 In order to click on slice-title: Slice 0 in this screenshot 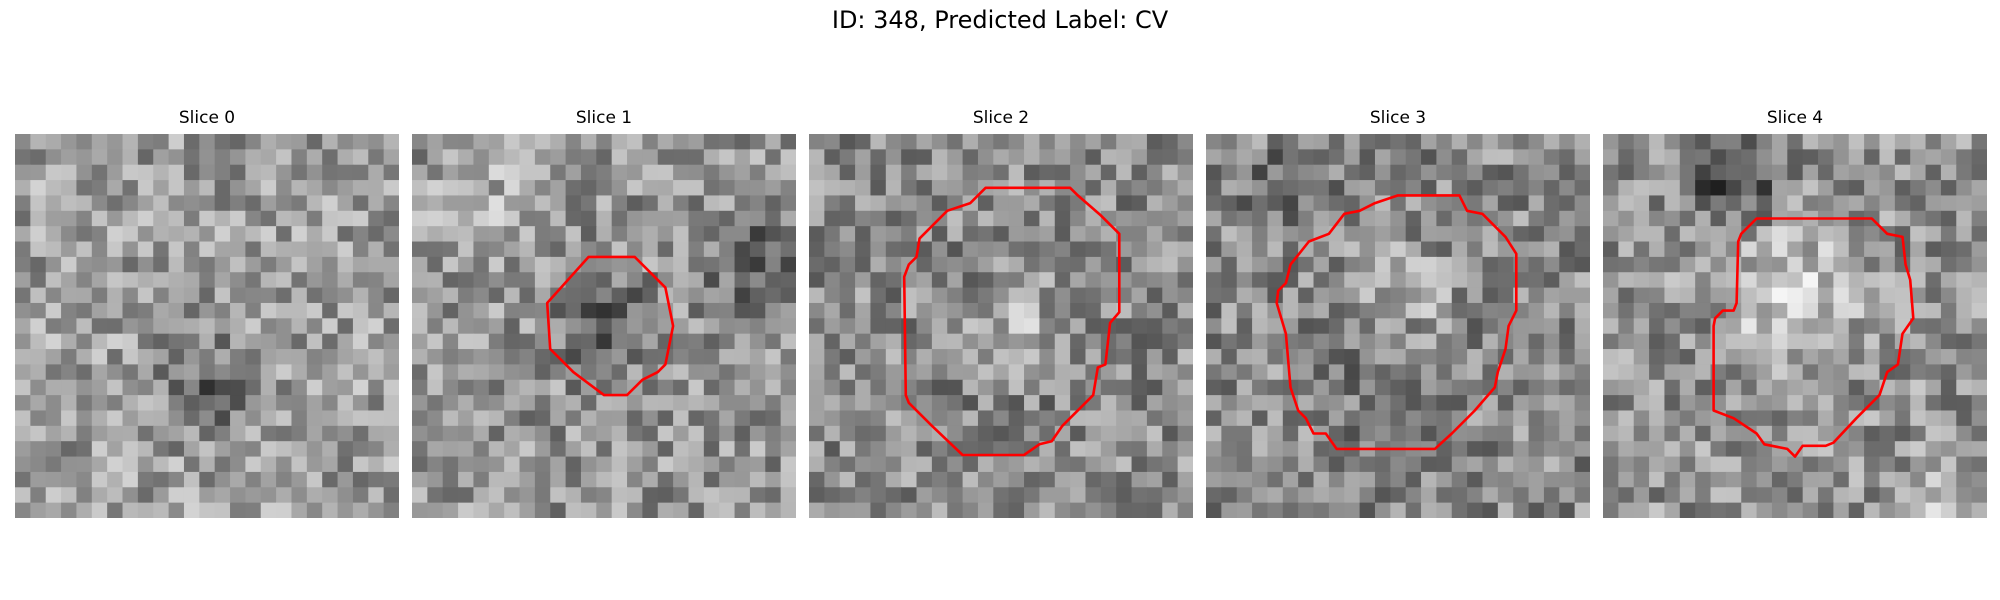, I will do `click(207, 118)`.